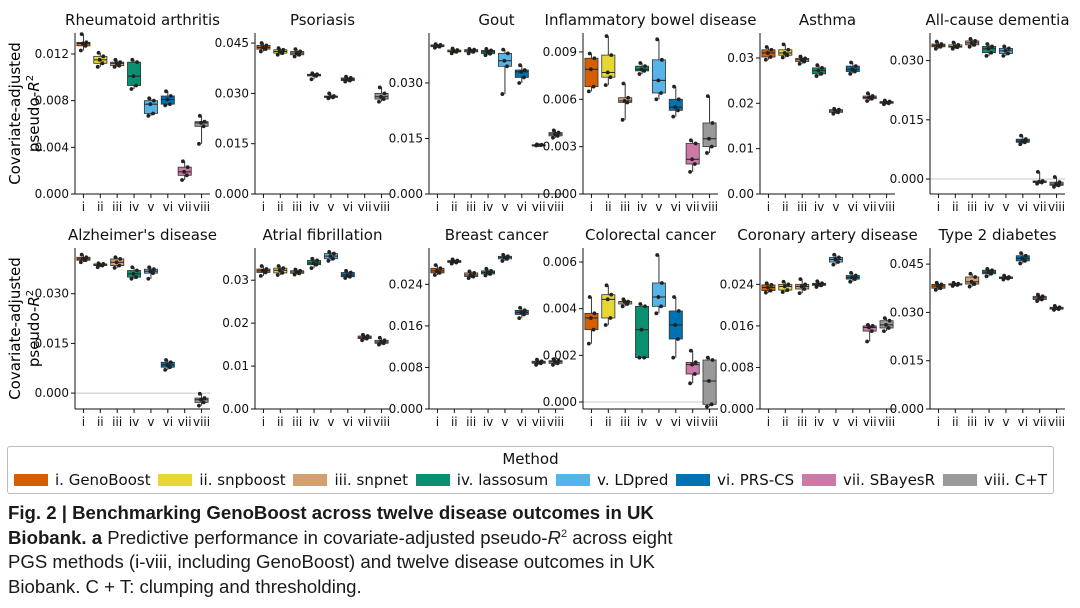  What do you see at coordinates (222, 480) in the screenshot?
I see `legend-item: ii. snpboost` at bounding box center [222, 480].